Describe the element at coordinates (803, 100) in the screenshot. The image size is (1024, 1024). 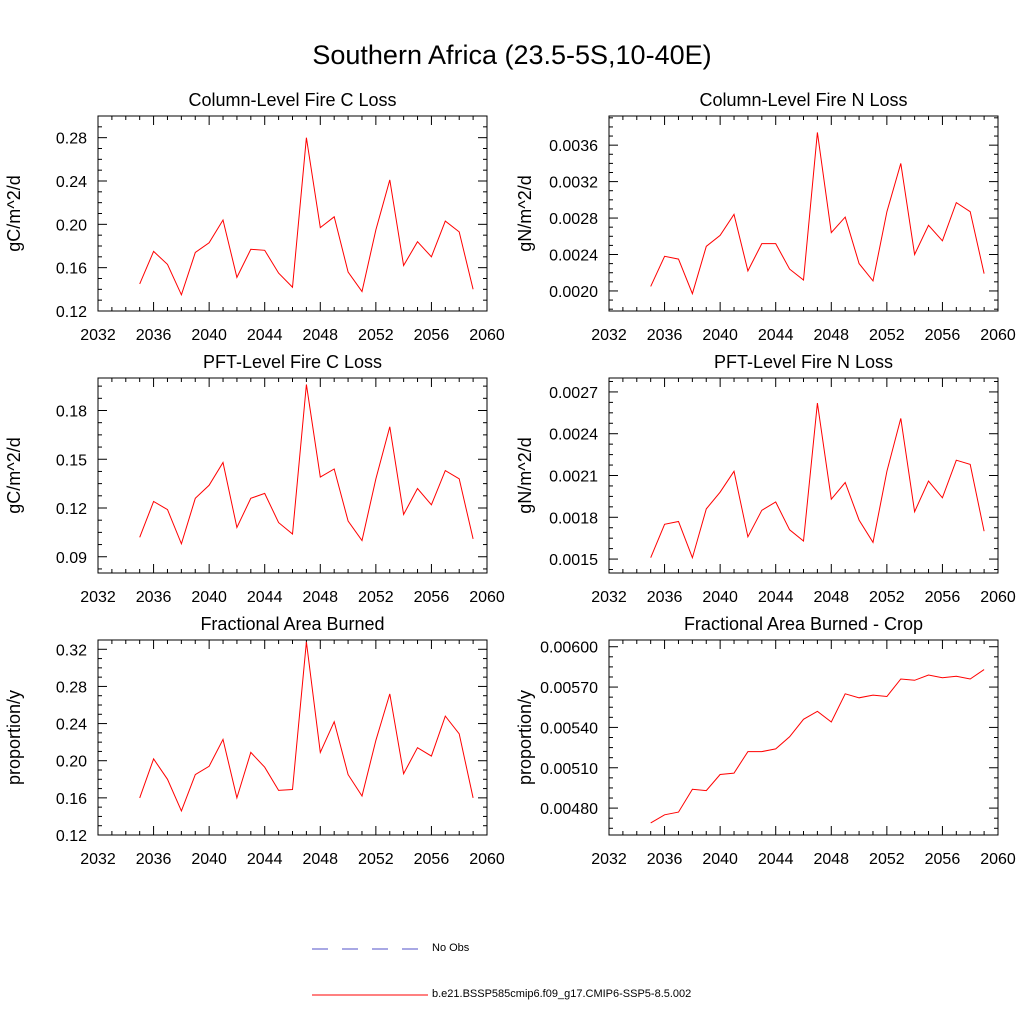
I see `panel-title: Column-Level Fire N Loss` at that location.